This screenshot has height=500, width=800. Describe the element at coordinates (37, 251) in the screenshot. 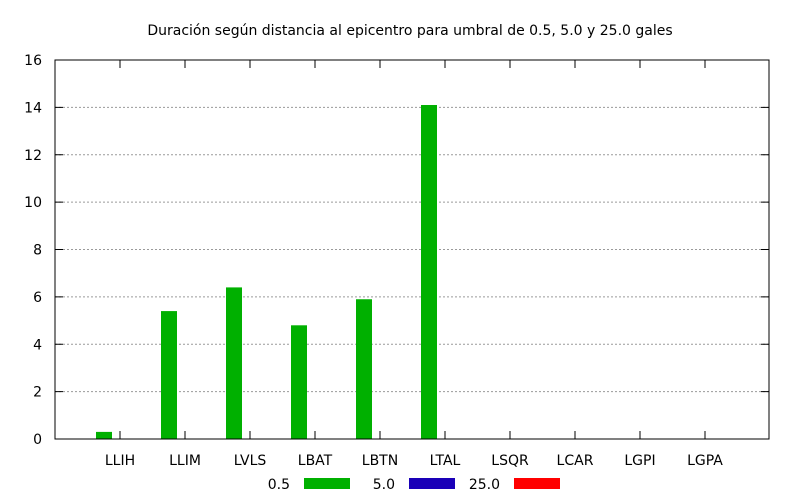

I see `y-tick-label: 8` at that location.